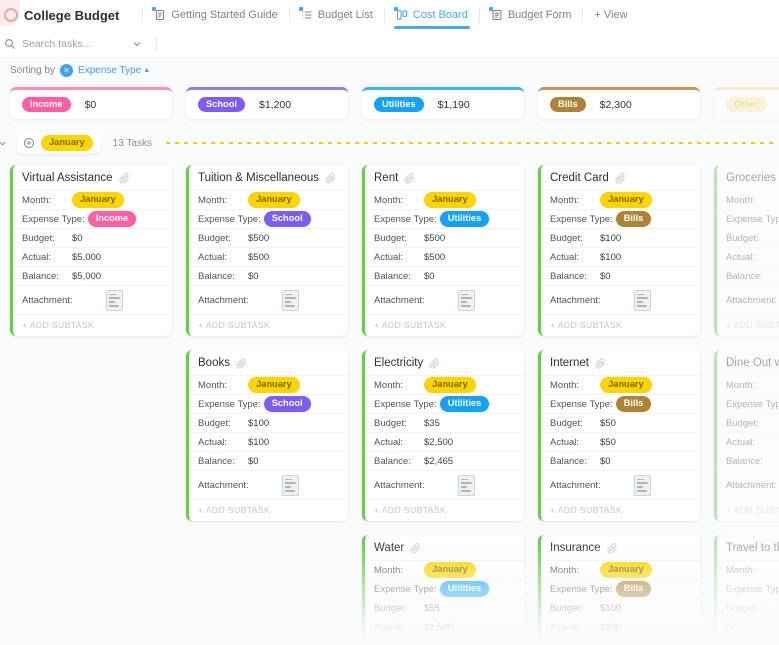  Describe the element at coordinates (400, 14) in the screenshot. I see `board-icon` at that location.